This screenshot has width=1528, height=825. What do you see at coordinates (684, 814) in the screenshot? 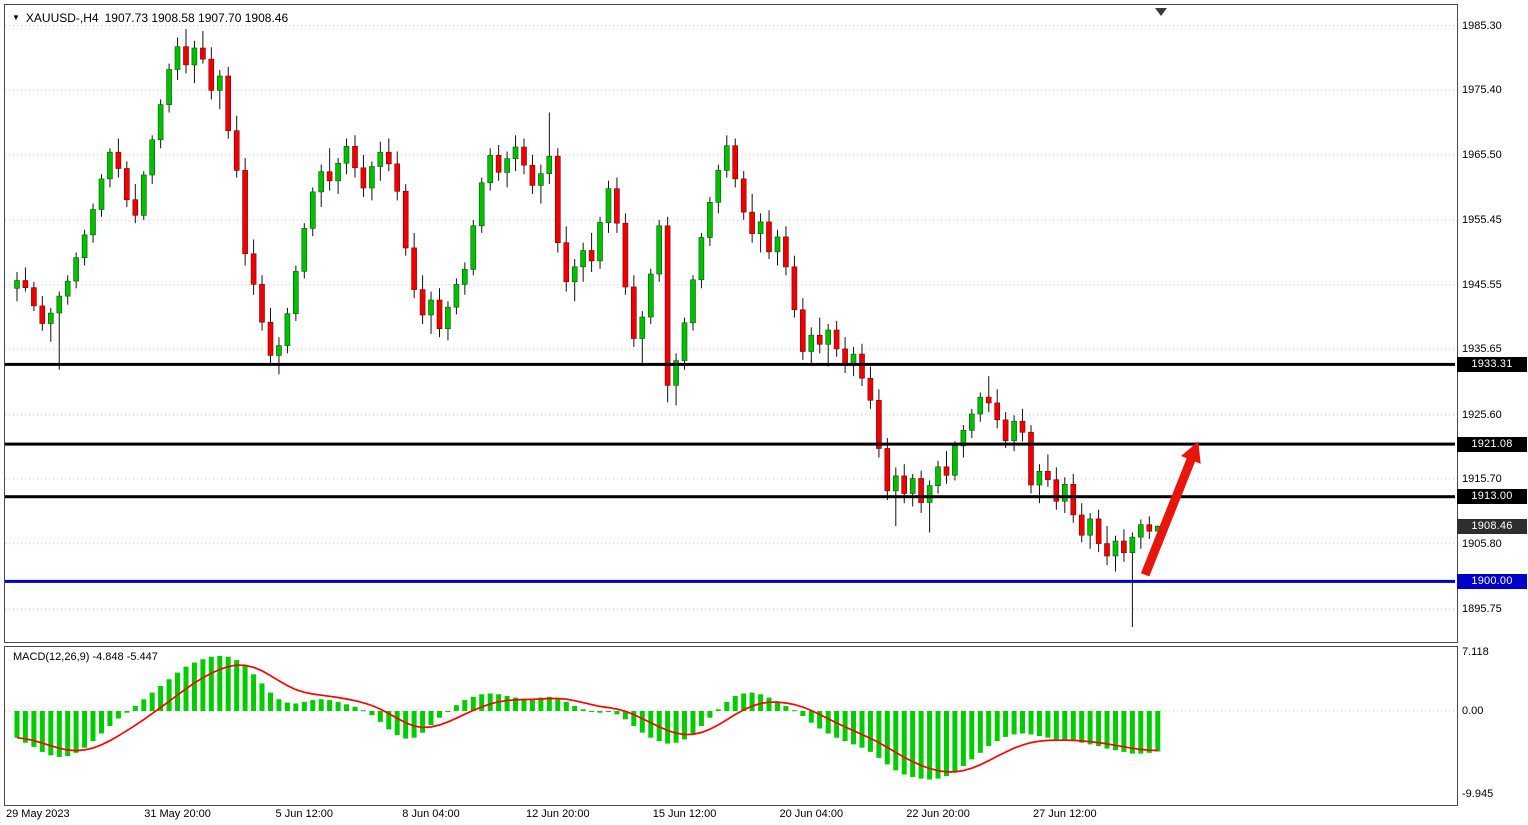
I see `time-axis-label: 15 Jun 12:00` at bounding box center [684, 814].